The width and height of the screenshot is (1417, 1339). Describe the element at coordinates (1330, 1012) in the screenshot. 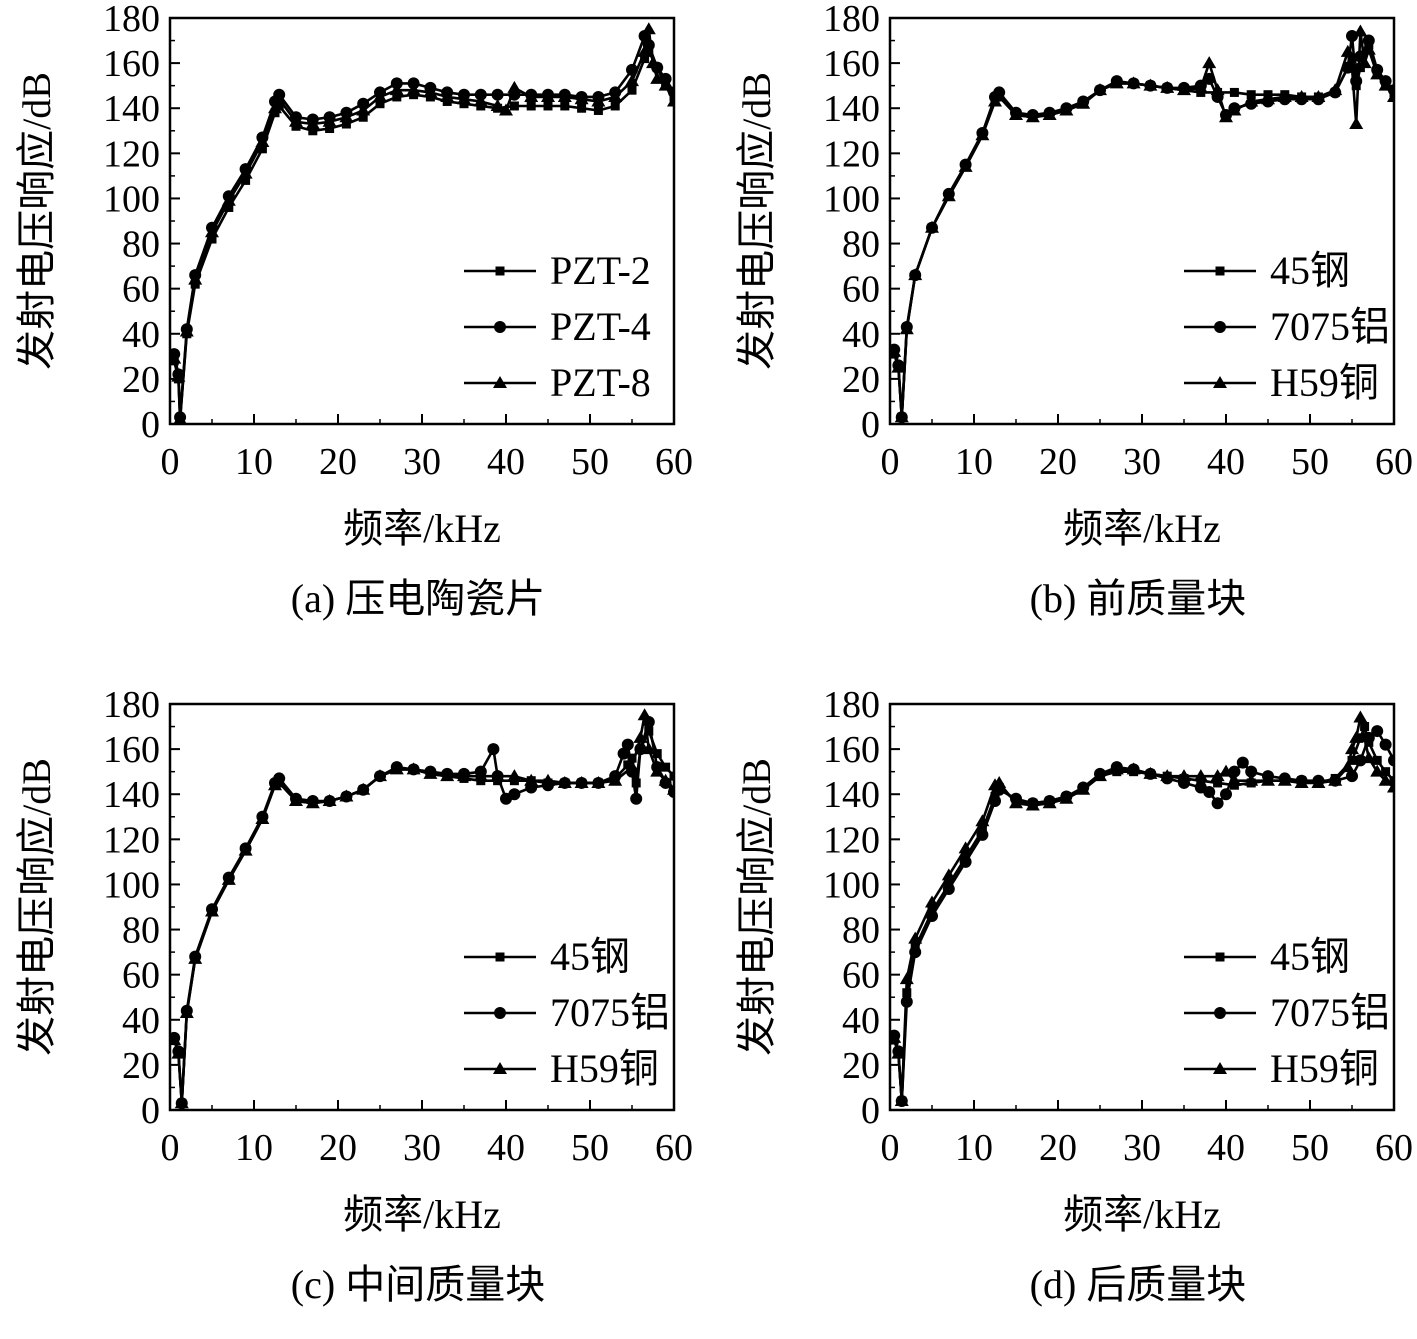

I see `legend-label: 7075铝` at that location.